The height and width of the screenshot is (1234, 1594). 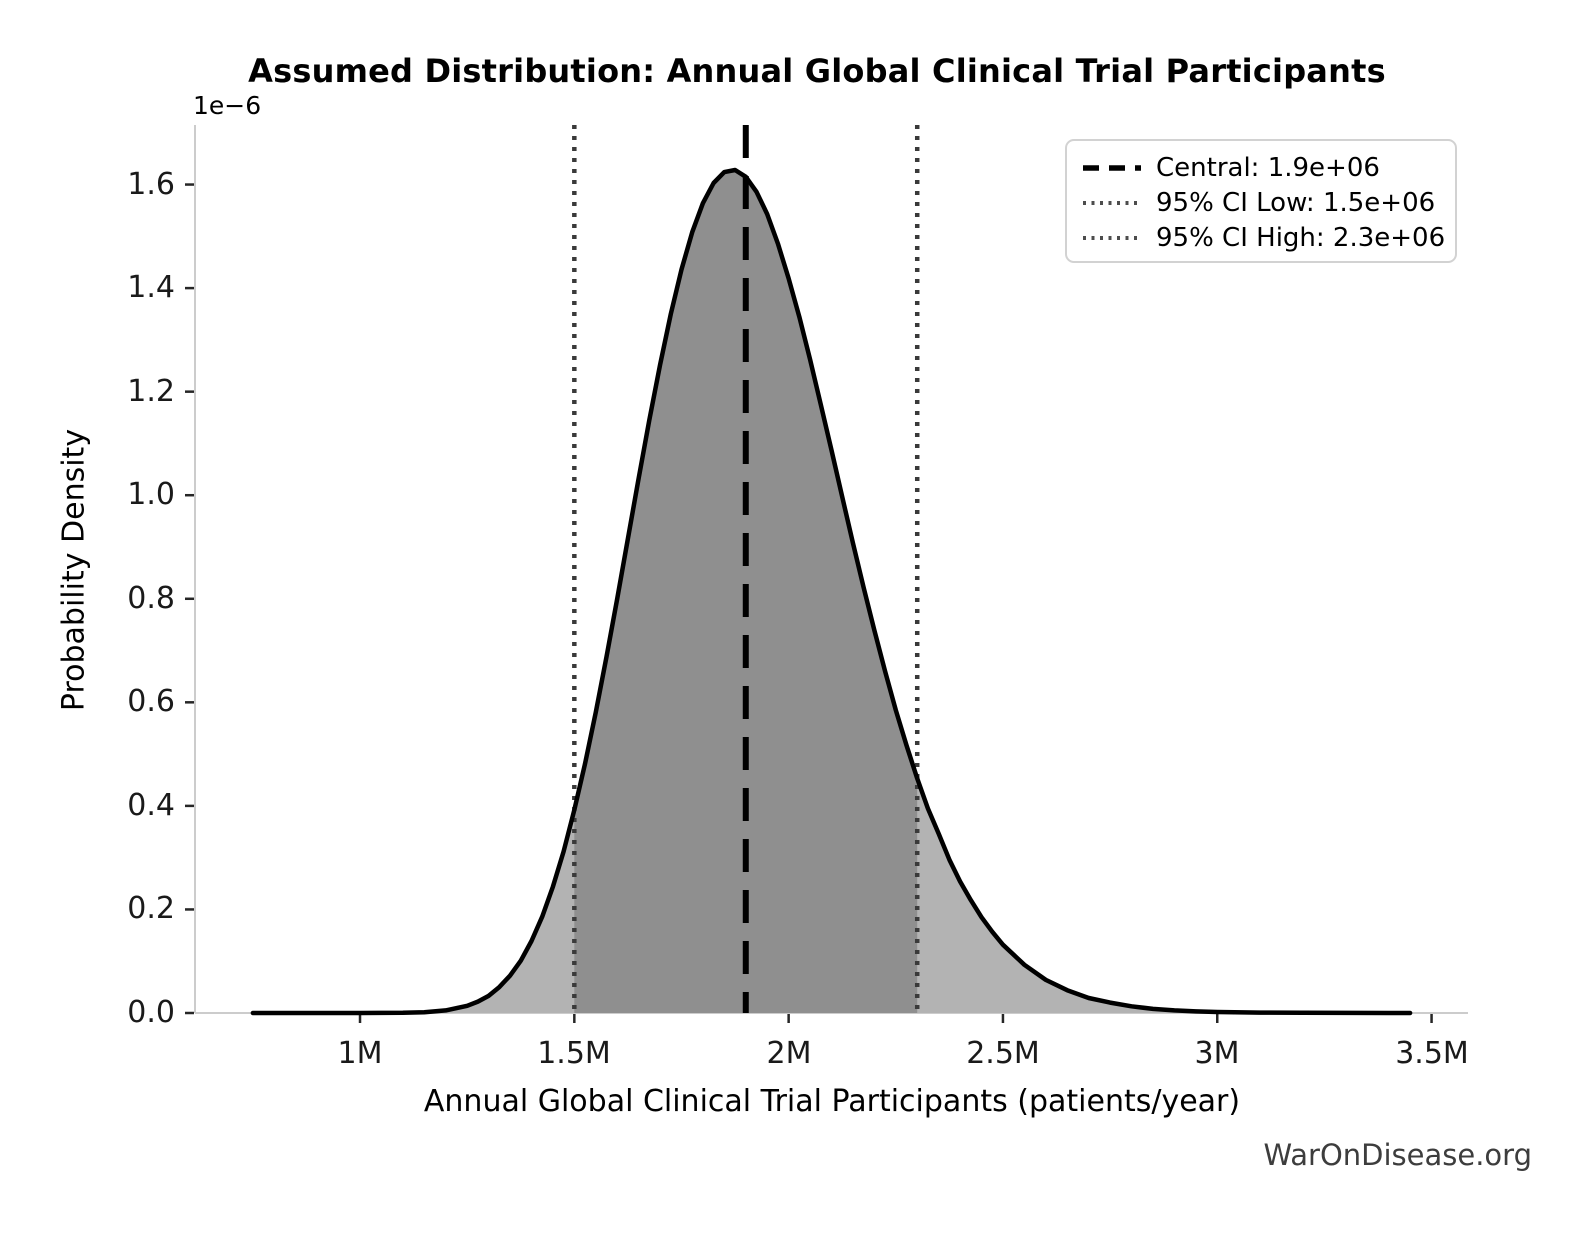 What do you see at coordinates (1432, 1053) in the screenshot?
I see `x-tick-label: 3.5M` at bounding box center [1432, 1053].